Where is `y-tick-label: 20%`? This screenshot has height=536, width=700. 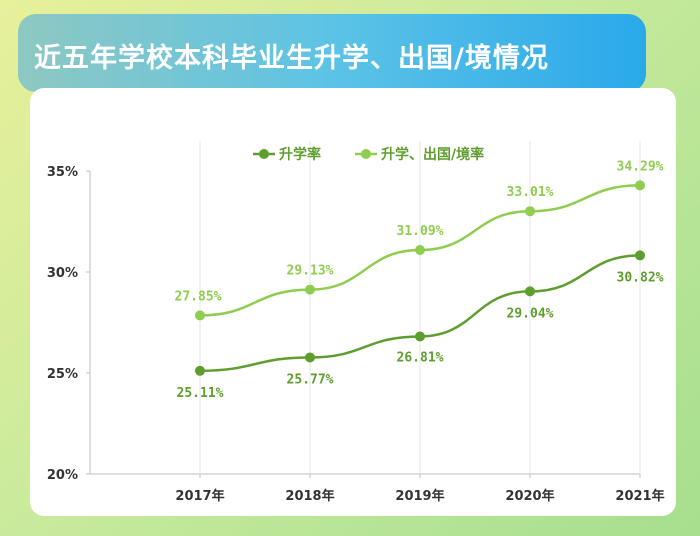 y-tick-label: 20% is located at coordinates (62, 475).